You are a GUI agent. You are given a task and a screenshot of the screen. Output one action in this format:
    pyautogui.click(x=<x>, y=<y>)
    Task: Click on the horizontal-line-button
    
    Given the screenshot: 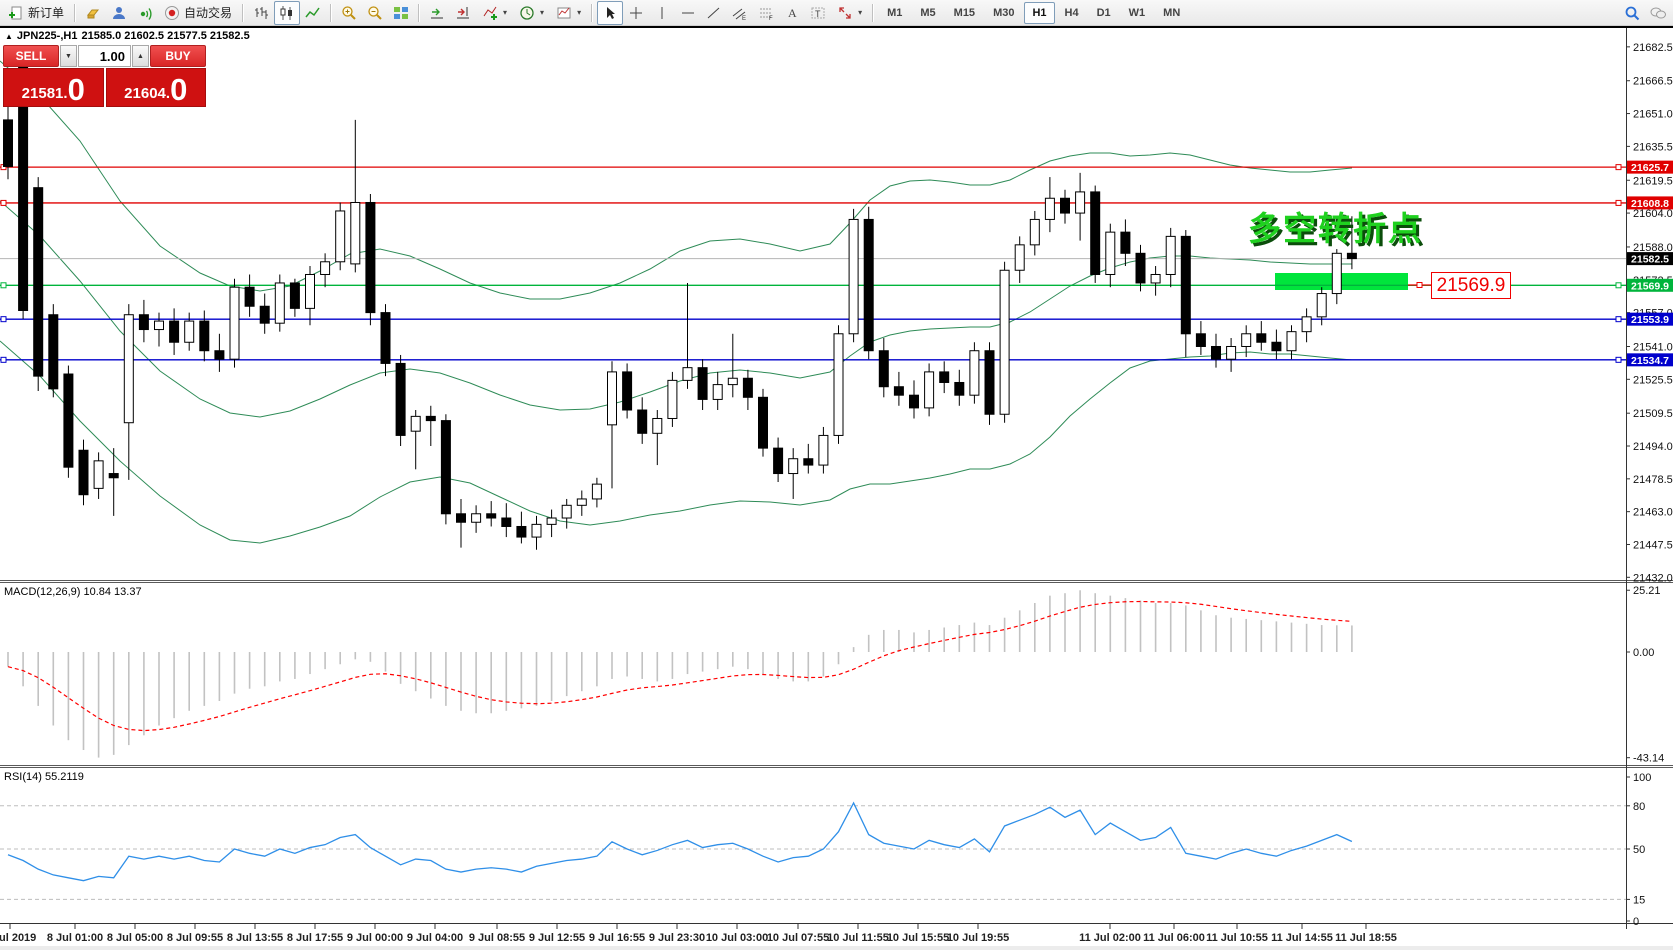 What is the action you would take?
    pyautogui.click(x=688, y=13)
    